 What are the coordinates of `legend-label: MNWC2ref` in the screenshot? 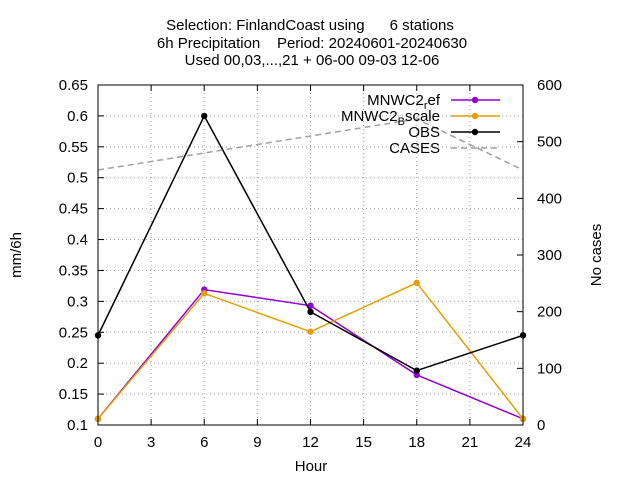 It's located at (404, 102).